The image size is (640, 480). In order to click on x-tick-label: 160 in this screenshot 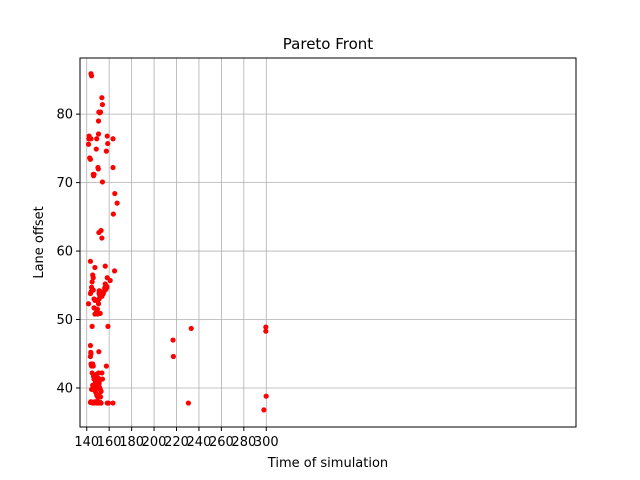, I will do `click(109, 442)`.